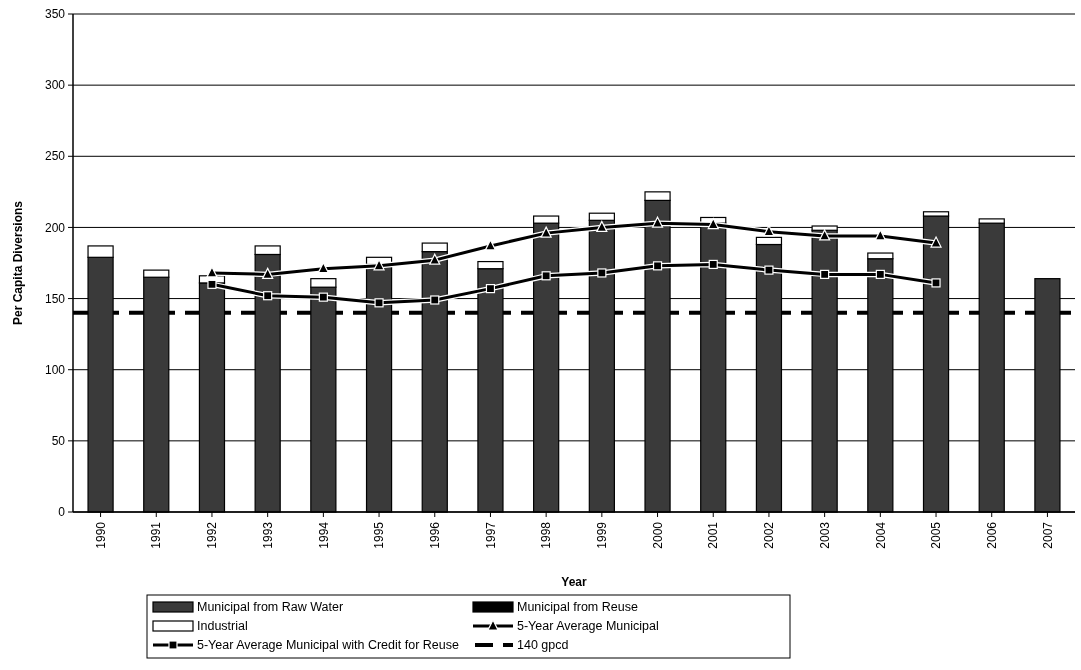 This screenshot has height=670, width=1081. What do you see at coordinates (769, 535) in the screenshot?
I see `x-tick-label: 2002` at bounding box center [769, 535].